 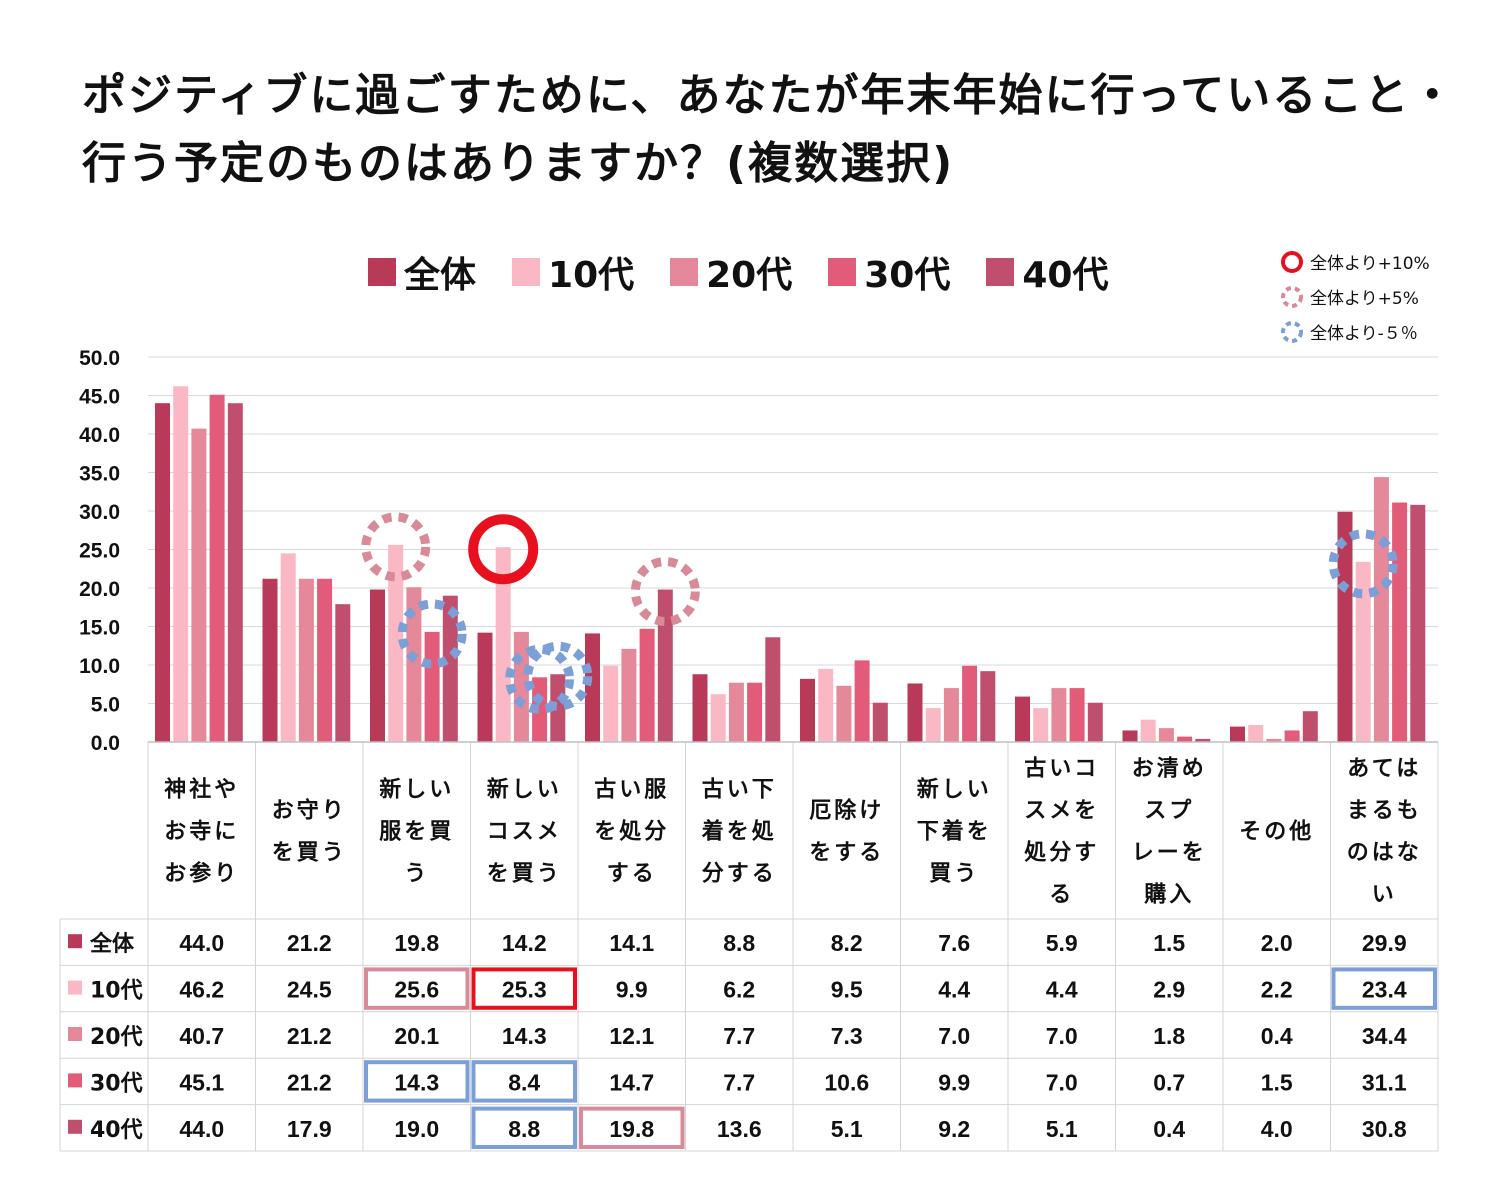 I want to click on table-cell-value: 24.5, so click(x=309, y=990).